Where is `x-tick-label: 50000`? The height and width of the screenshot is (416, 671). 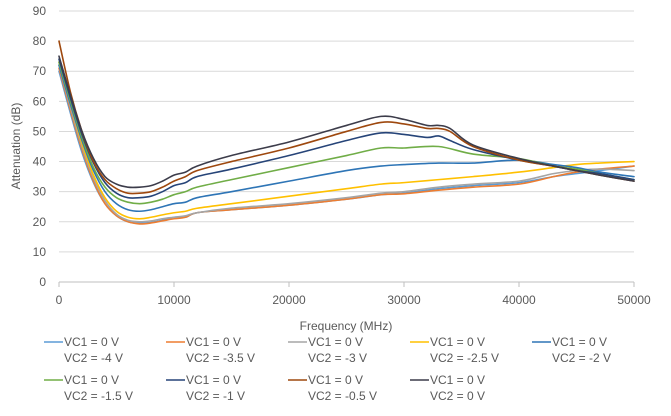 x-tick-label: 50000 is located at coordinates (634, 300).